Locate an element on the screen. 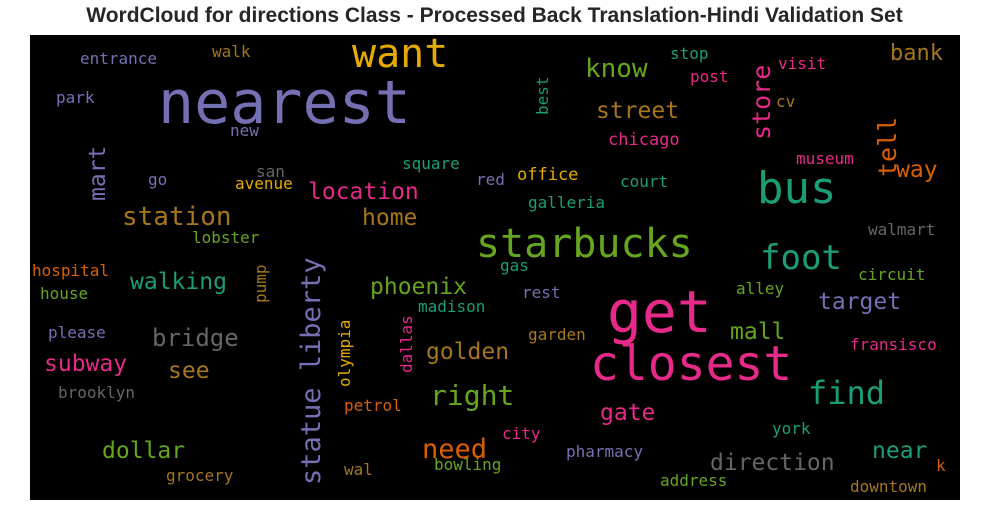 The image size is (989, 511). word-museum: museum is located at coordinates (825, 158).